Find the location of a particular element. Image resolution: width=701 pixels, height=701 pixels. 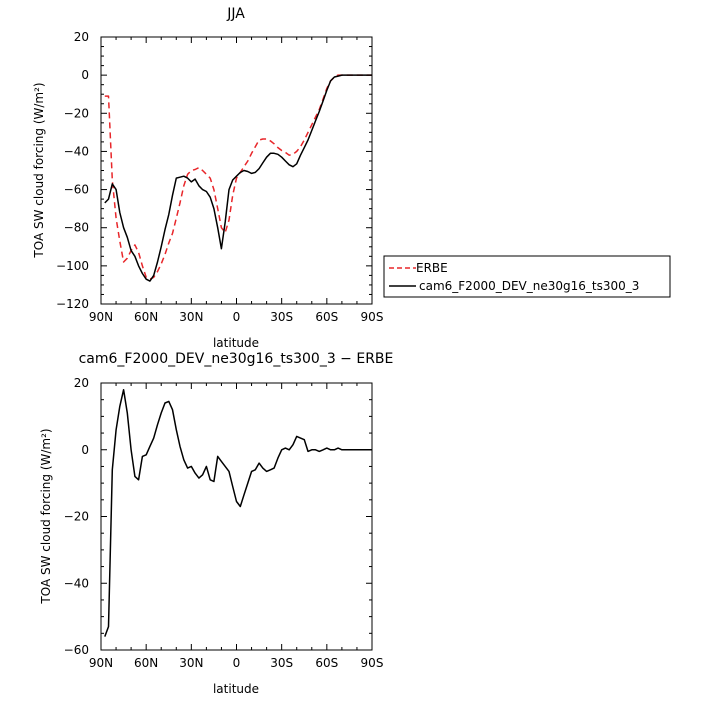

chart-bottom-frame is located at coordinates (236, 516).